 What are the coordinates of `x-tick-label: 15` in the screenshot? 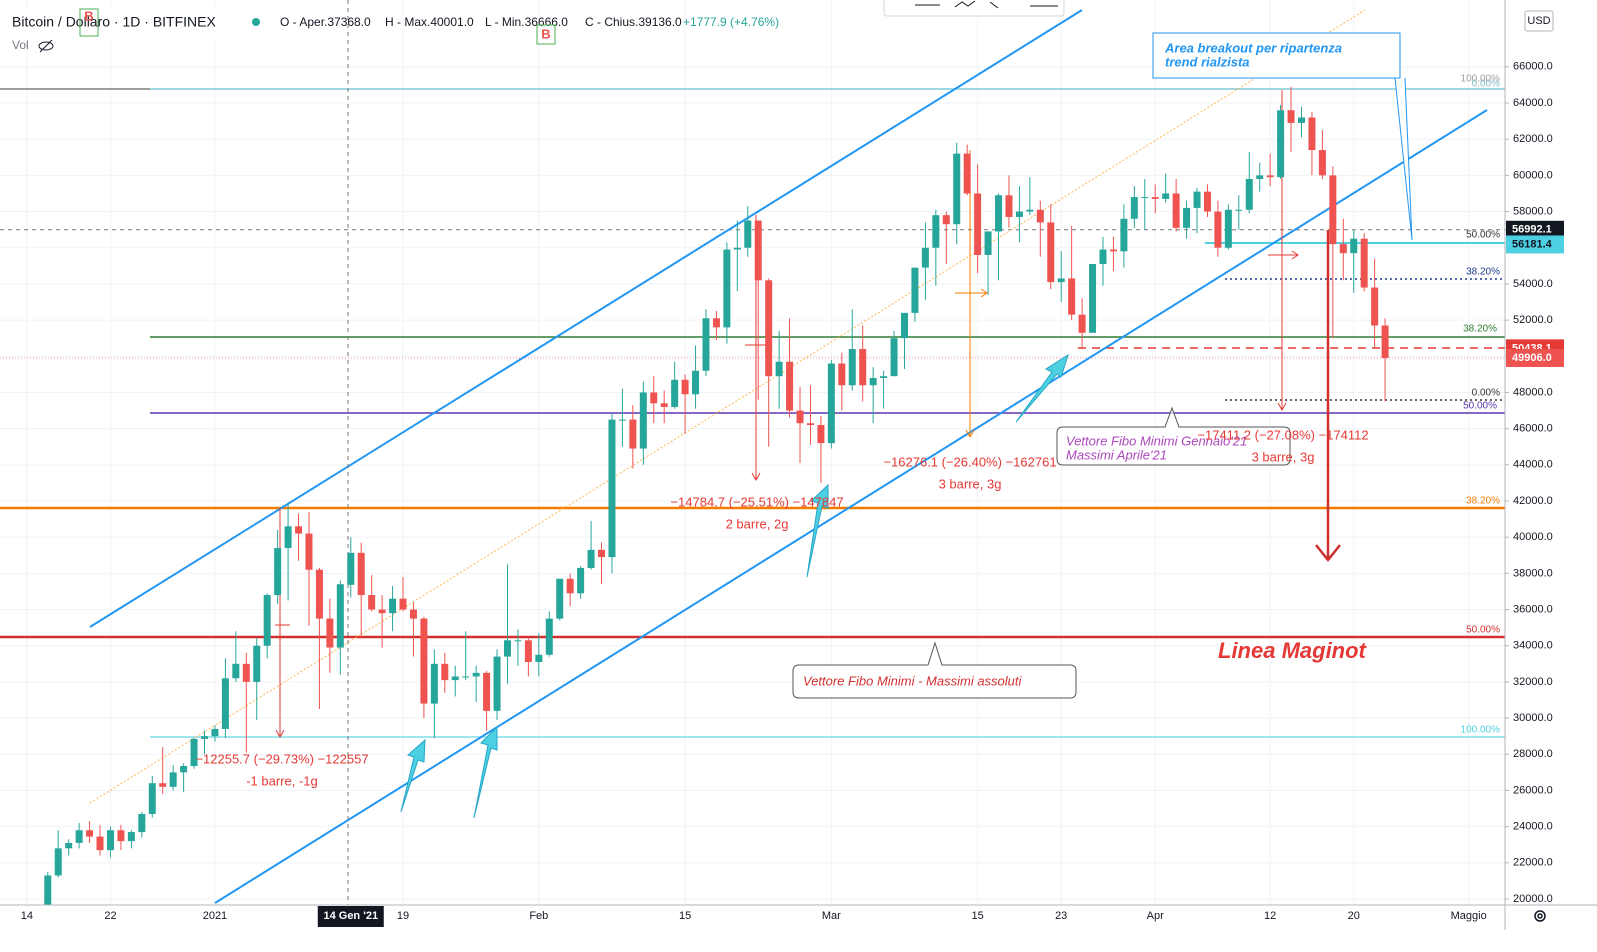 It's located at (685, 916).